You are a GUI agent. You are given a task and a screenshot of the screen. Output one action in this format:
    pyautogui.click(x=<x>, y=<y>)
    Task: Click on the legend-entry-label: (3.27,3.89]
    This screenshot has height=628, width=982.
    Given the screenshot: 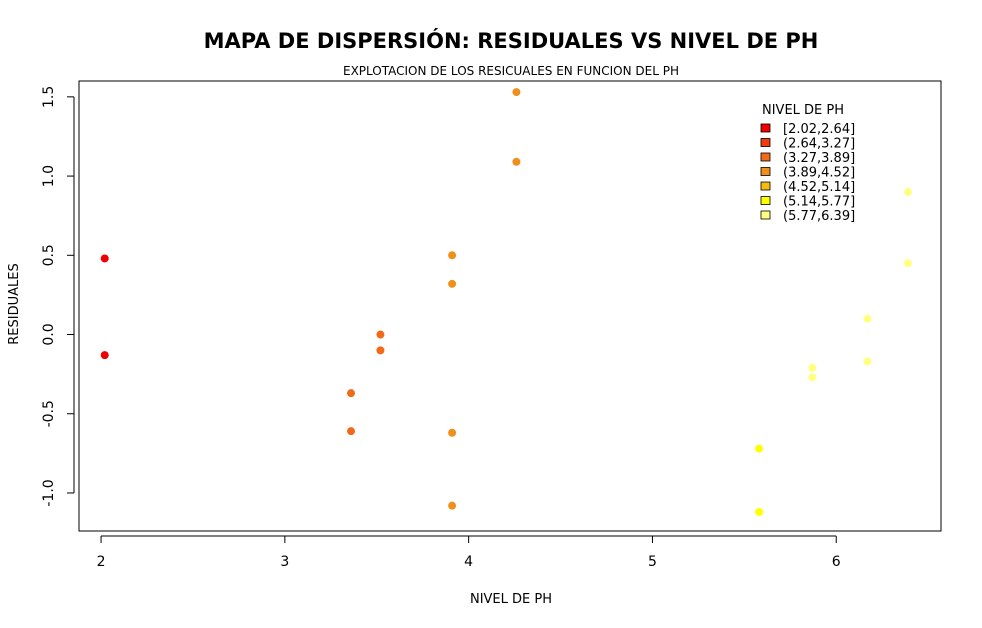 What is the action you would take?
    pyautogui.click(x=819, y=158)
    